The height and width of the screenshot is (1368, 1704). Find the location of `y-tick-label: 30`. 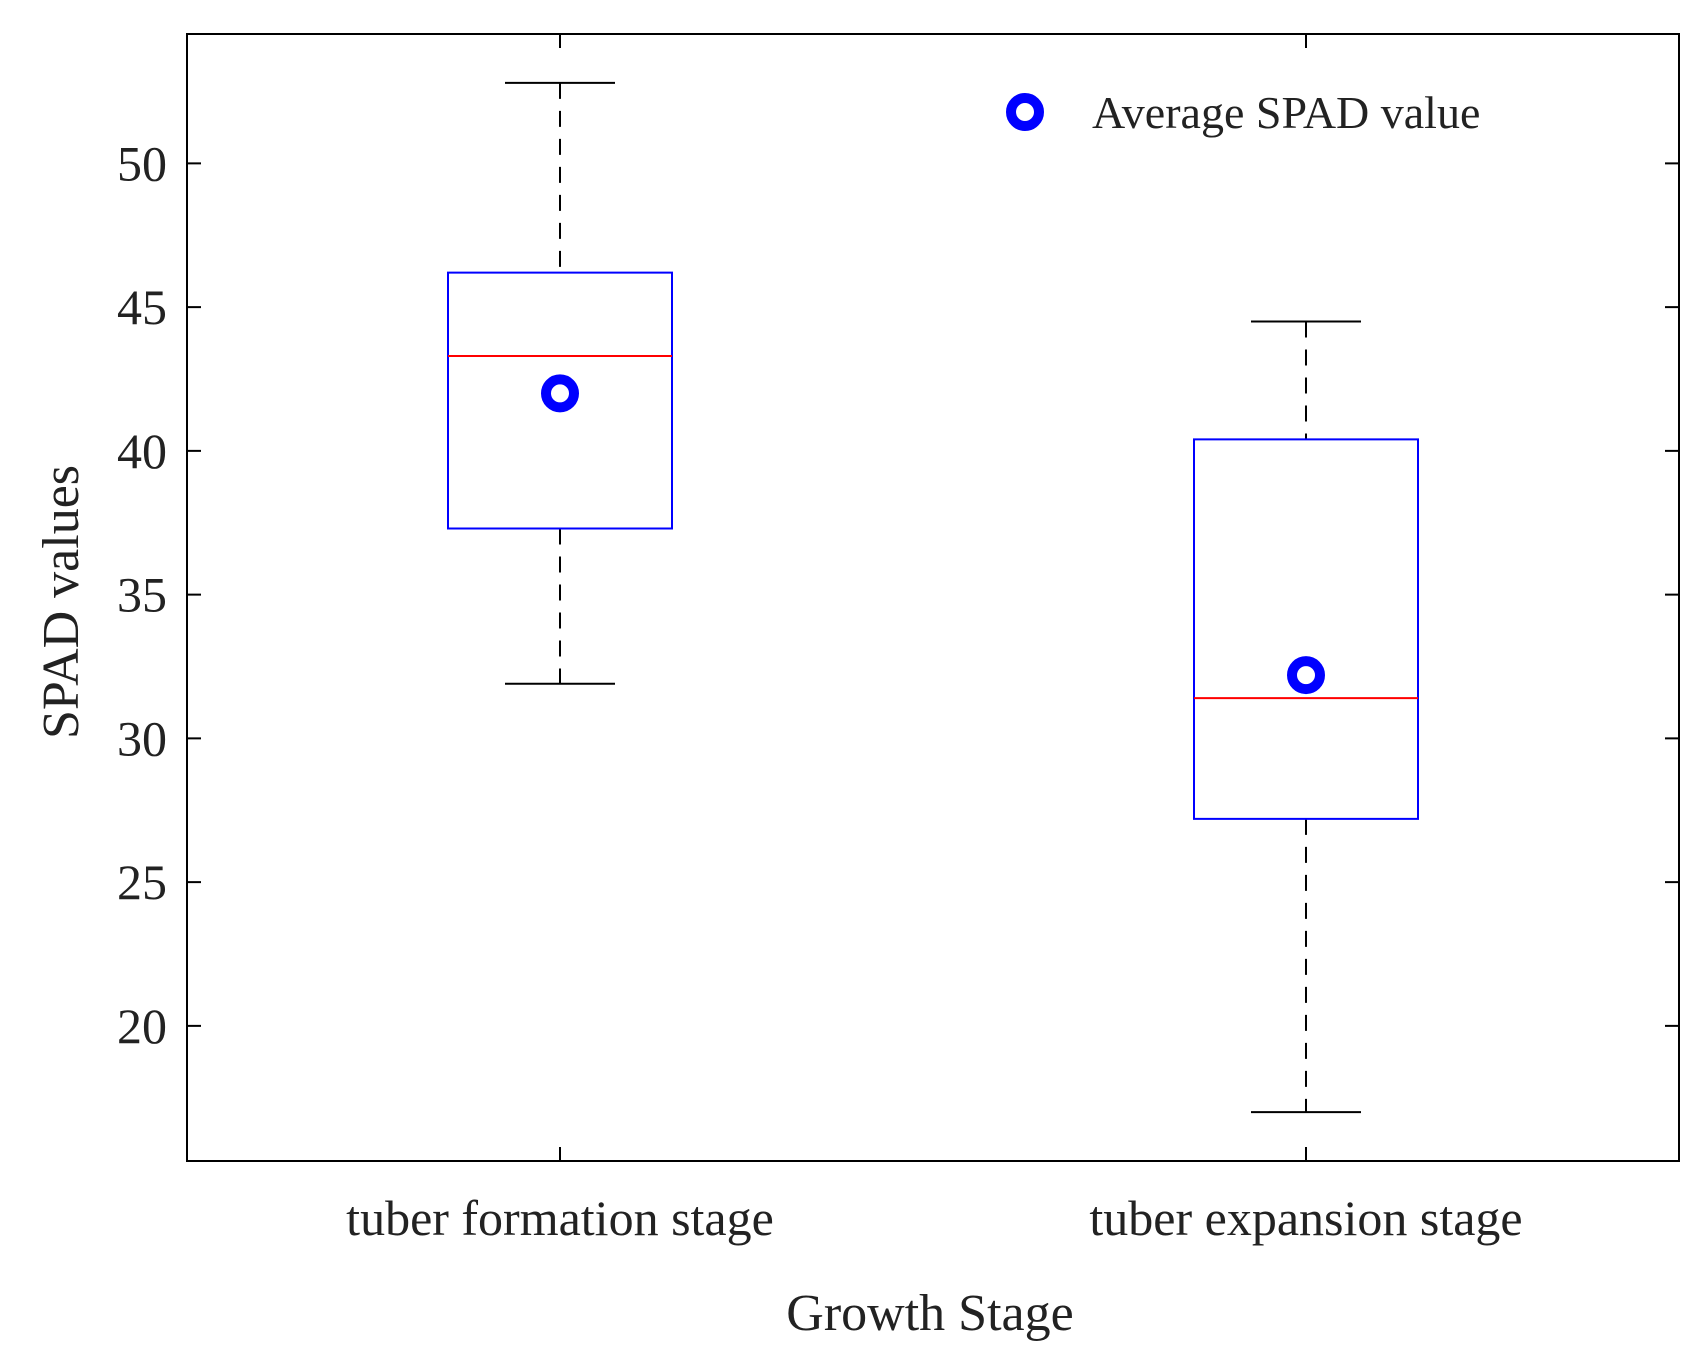

y-tick-label: 30 is located at coordinates (142, 738).